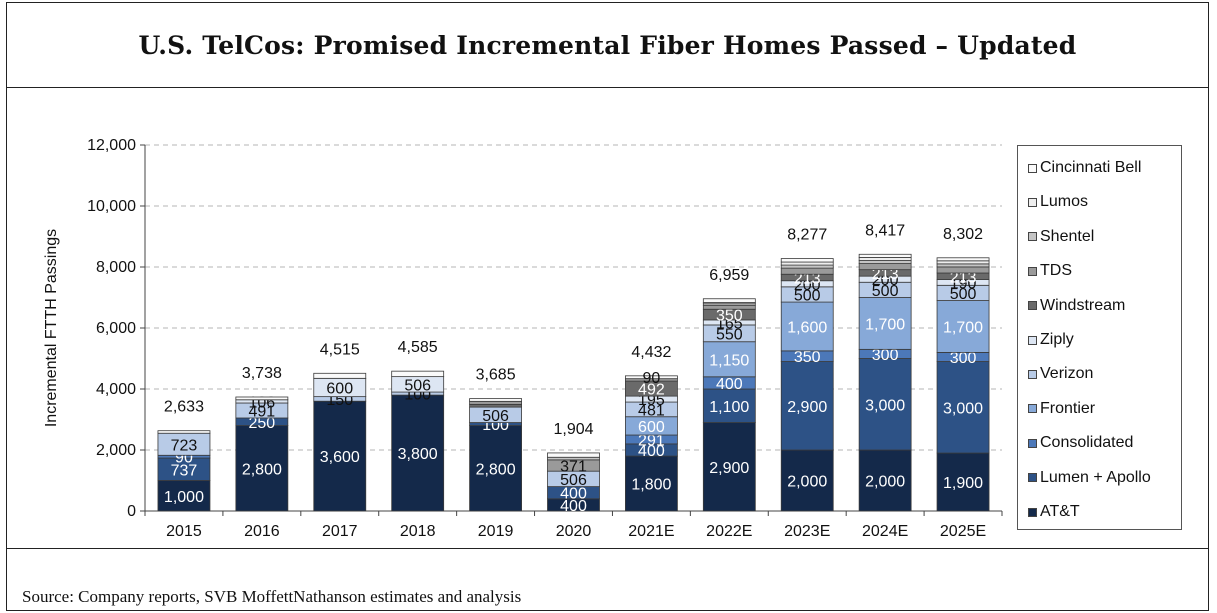 This screenshot has width=1217, height=613. What do you see at coordinates (262, 373) in the screenshot?
I see `total-label: 3,738` at bounding box center [262, 373].